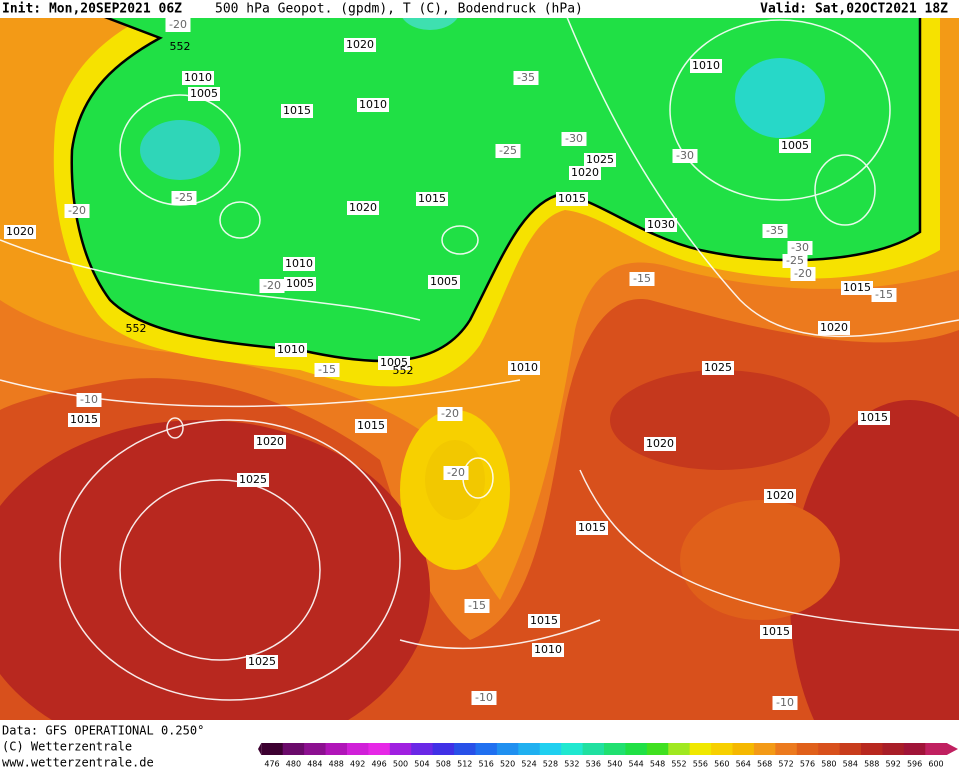  Describe the element at coordinates (718, 367) in the screenshot. I see `pressure-label: 1025` at that location.